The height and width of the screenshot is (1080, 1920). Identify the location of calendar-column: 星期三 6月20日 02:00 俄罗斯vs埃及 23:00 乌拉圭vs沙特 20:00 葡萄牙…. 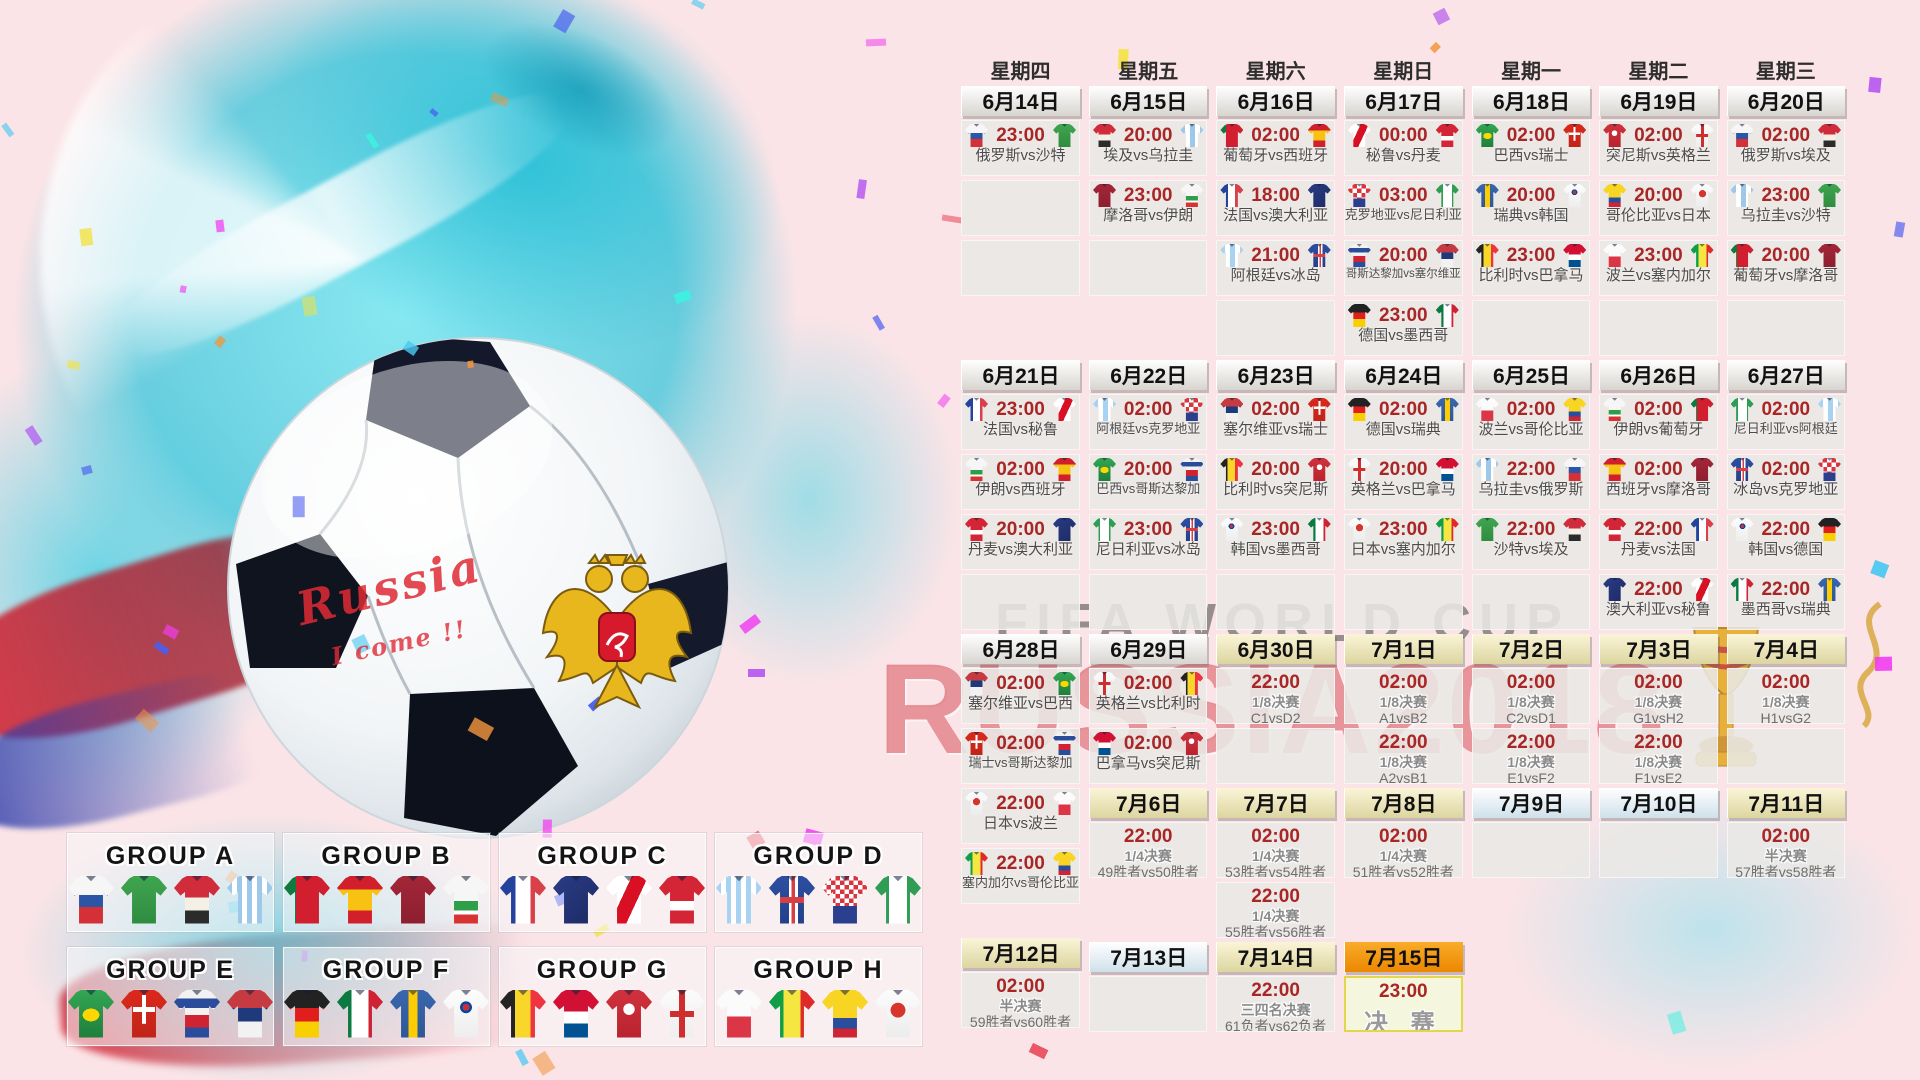
(1785, 545).